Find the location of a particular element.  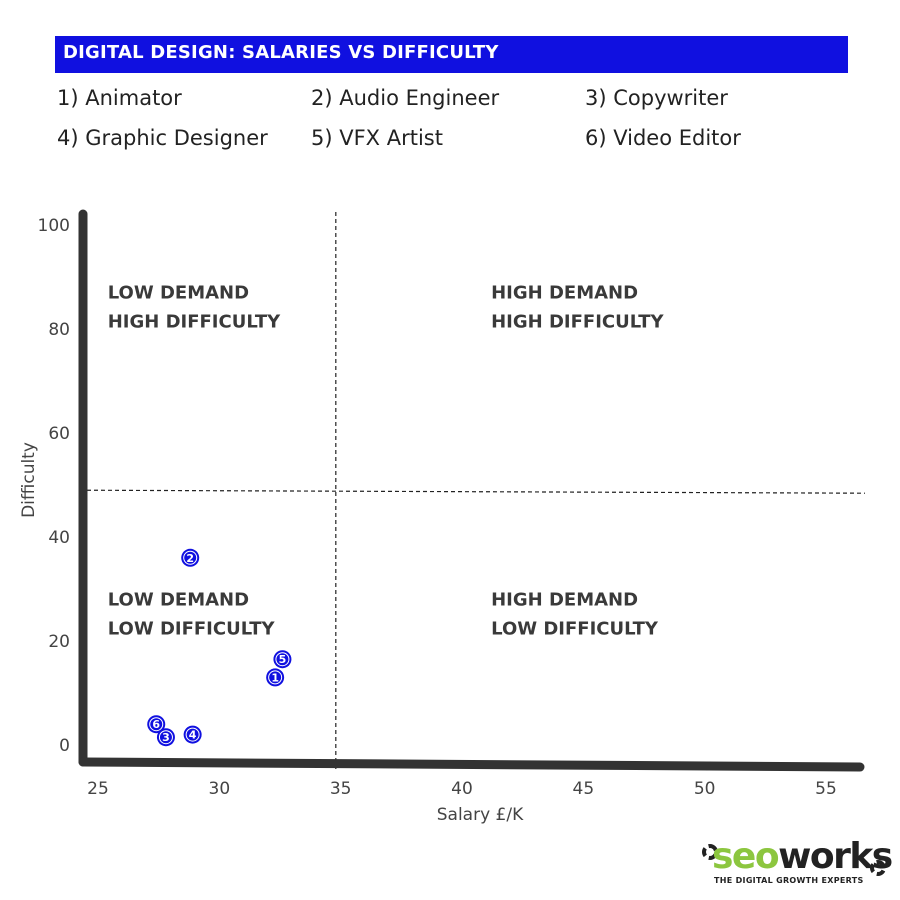

y-tick-label: 80 is located at coordinates (59, 330).